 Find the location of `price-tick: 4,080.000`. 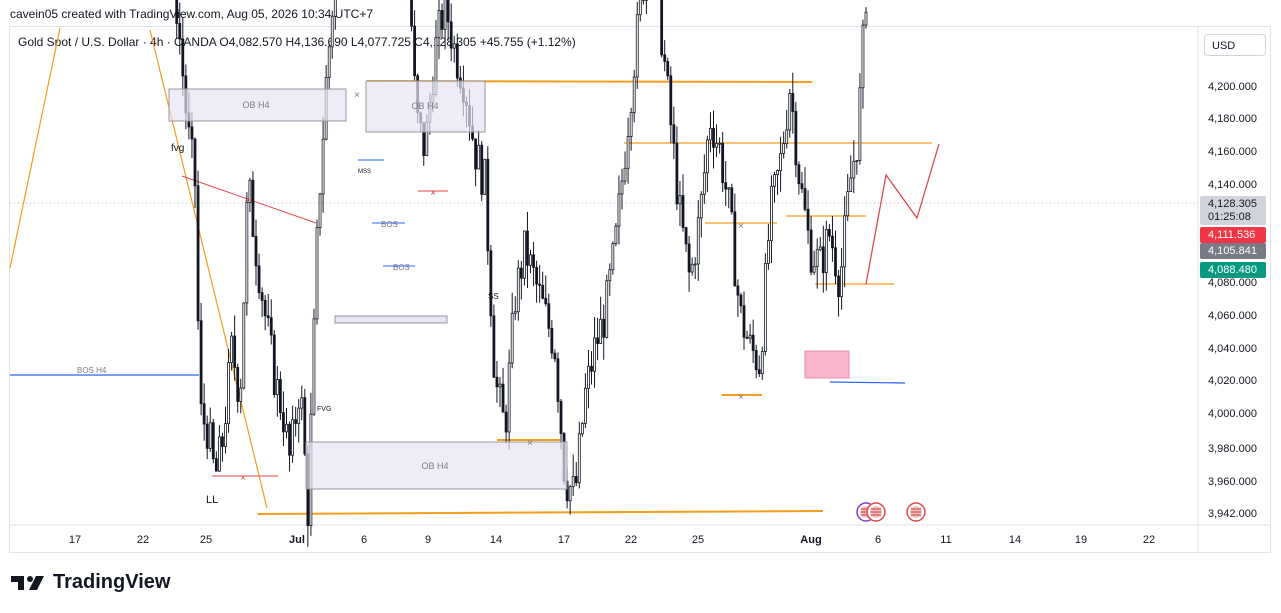

price-tick: 4,080.000 is located at coordinates (1232, 283).